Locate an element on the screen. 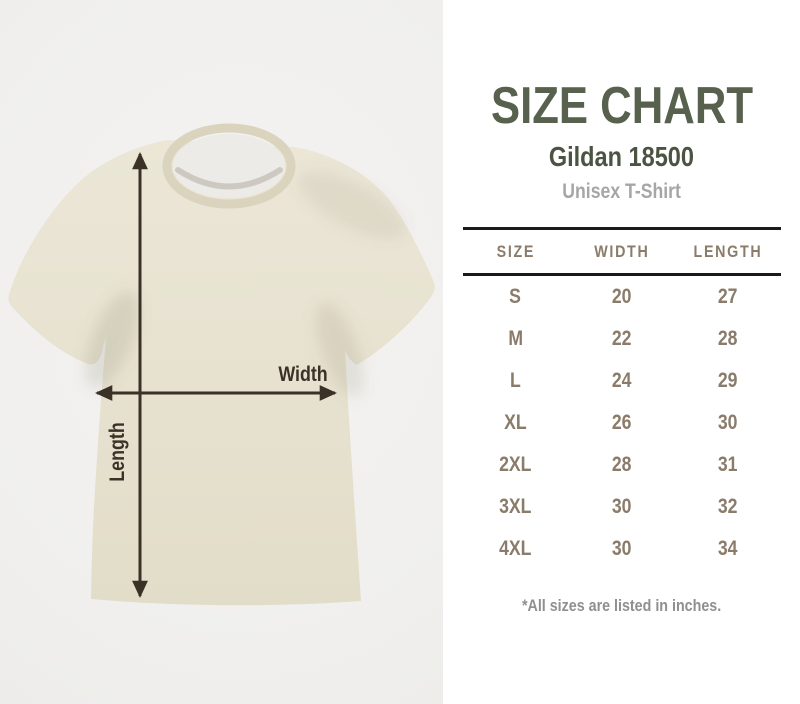 This screenshot has height=704, width=800. table-cell: M is located at coordinates (516, 339).